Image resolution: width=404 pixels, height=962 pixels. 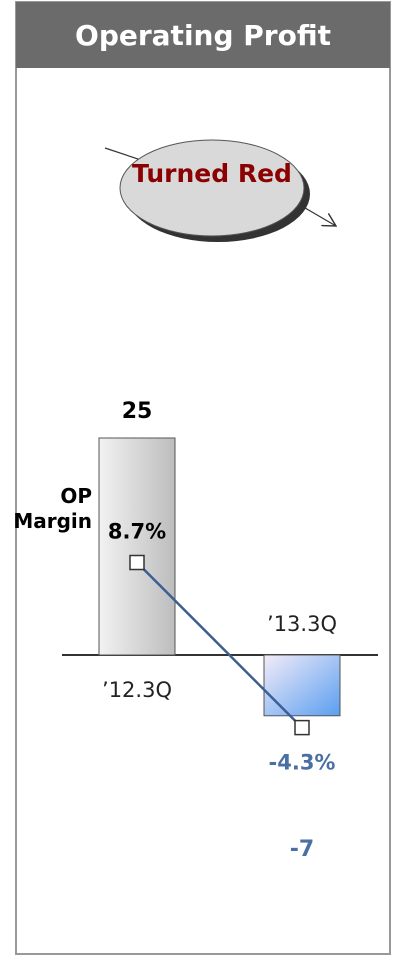 I want to click on margin-label: -4.3%, so click(x=302, y=763).